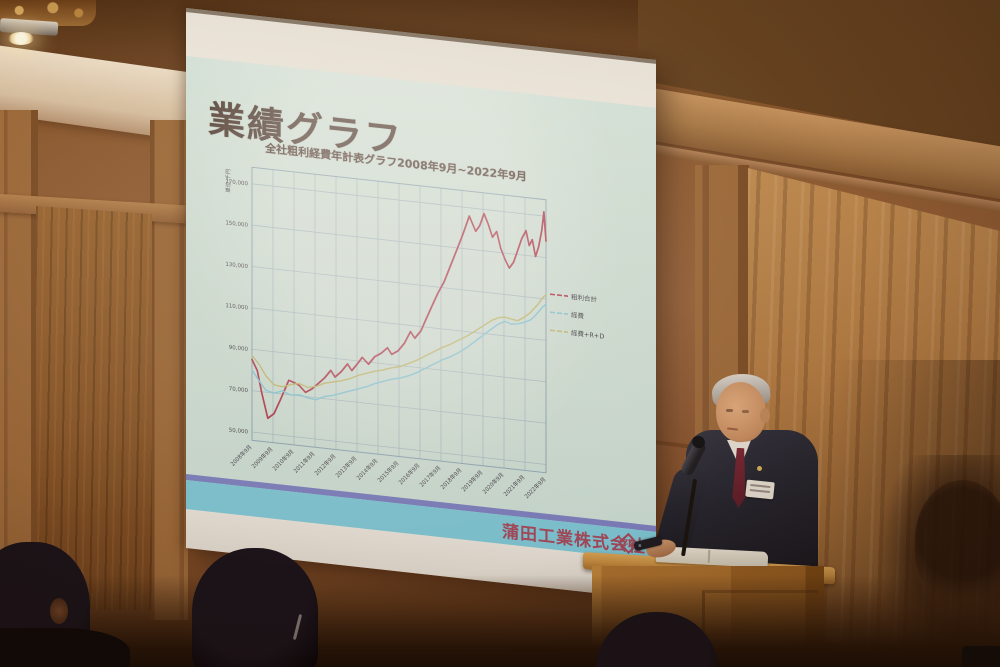  I want to click on audience-ear, so click(59, 611).